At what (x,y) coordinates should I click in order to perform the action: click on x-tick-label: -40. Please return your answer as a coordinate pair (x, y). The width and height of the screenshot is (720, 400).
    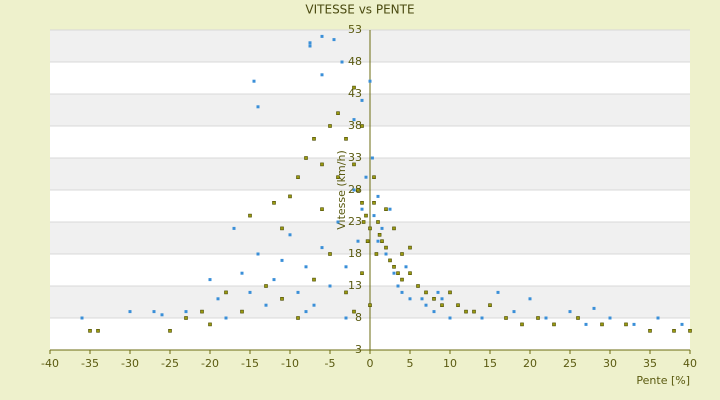
    Looking at the image, I should click on (50, 363).